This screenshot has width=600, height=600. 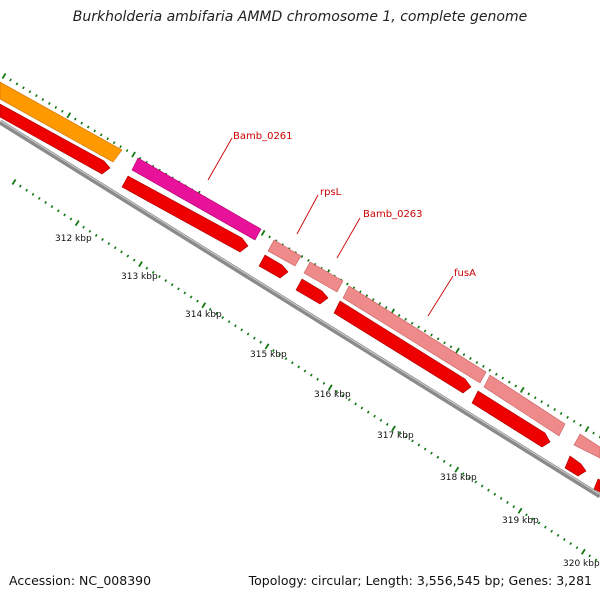 What do you see at coordinates (465, 273) in the screenshot?
I see `gene-label-fusa: fusA` at bounding box center [465, 273].